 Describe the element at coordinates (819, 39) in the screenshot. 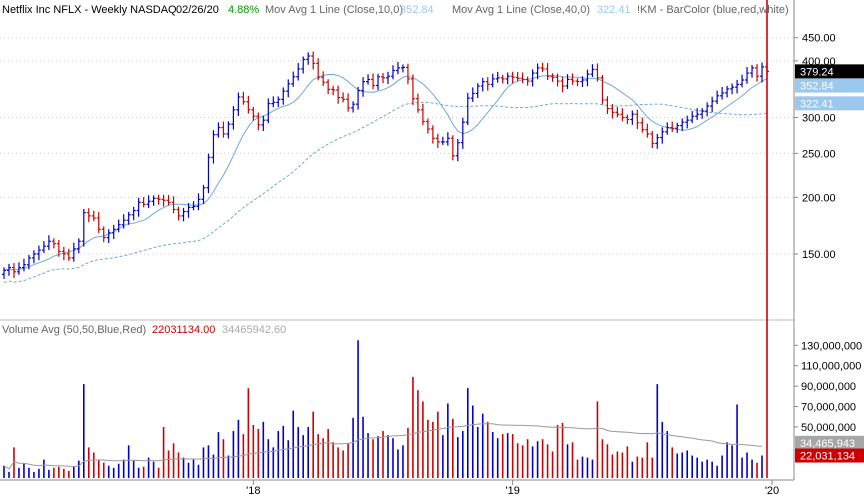

I see `price-tick-label: 450.00` at that location.